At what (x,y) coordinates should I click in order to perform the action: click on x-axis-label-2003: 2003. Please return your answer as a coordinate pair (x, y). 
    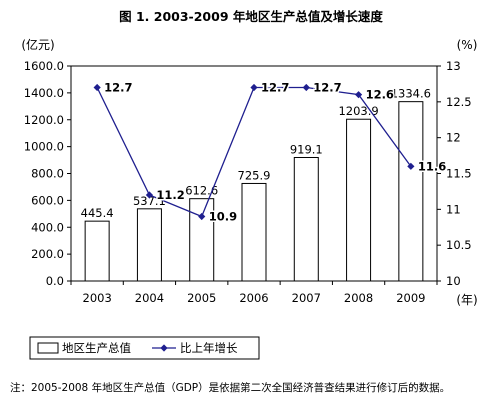
    Looking at the image, I should click on (97, 298).